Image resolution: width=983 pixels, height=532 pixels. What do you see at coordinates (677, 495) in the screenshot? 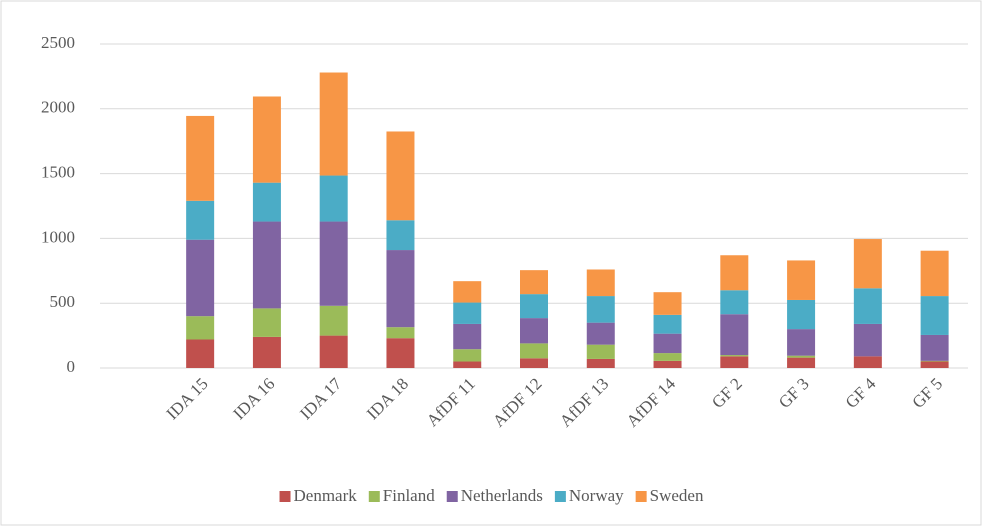
I see `legend-label: Sweden` at bounding box center [677, 495].